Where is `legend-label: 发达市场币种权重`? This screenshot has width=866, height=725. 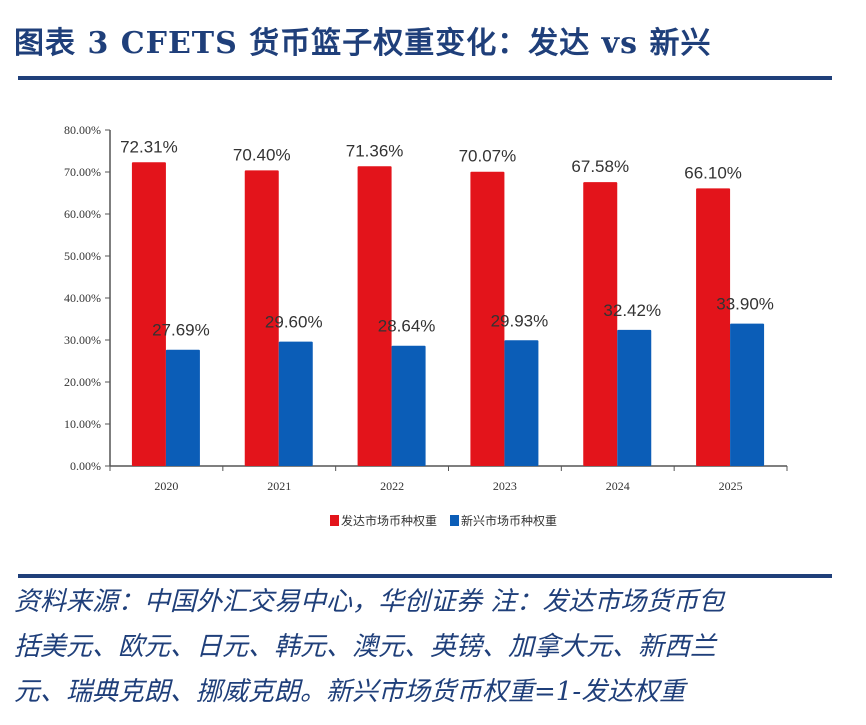 legend-label: 发达市场币种权重 is located at coordinates (389, 520).